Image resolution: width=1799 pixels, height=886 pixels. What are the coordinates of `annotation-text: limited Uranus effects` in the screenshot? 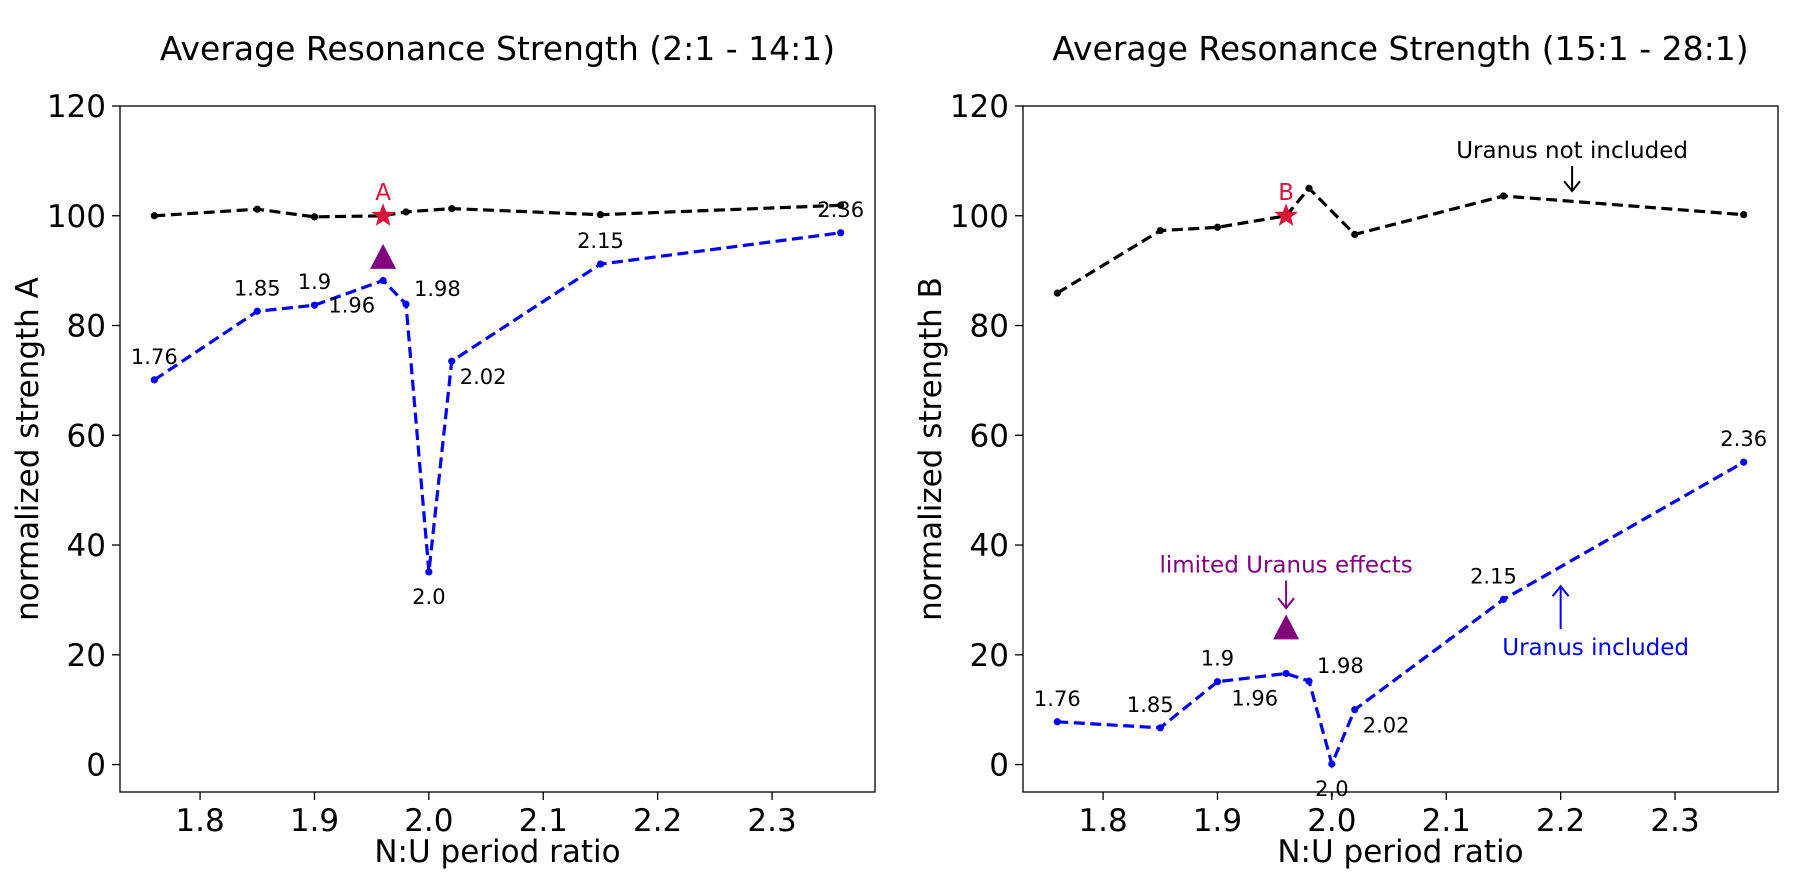 It's located at (1285, 565).